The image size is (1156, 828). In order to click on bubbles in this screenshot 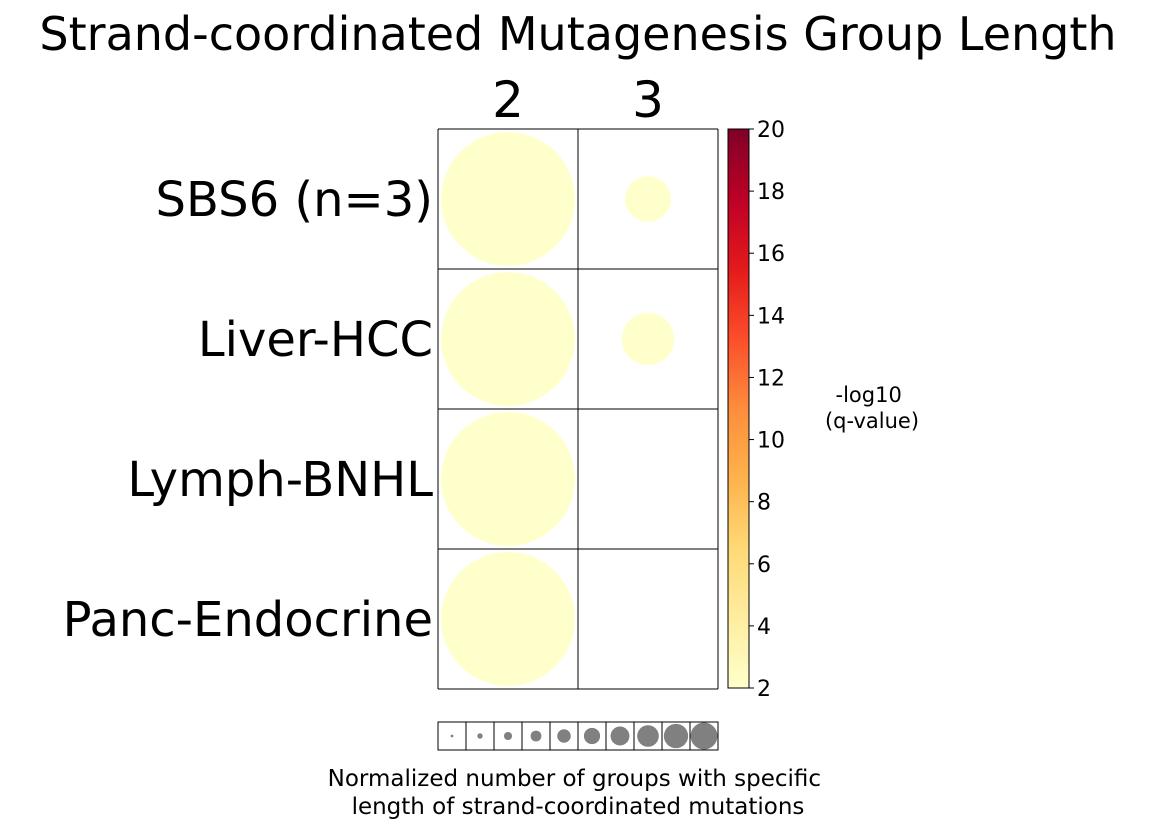, I will do `click(558, 409)`.